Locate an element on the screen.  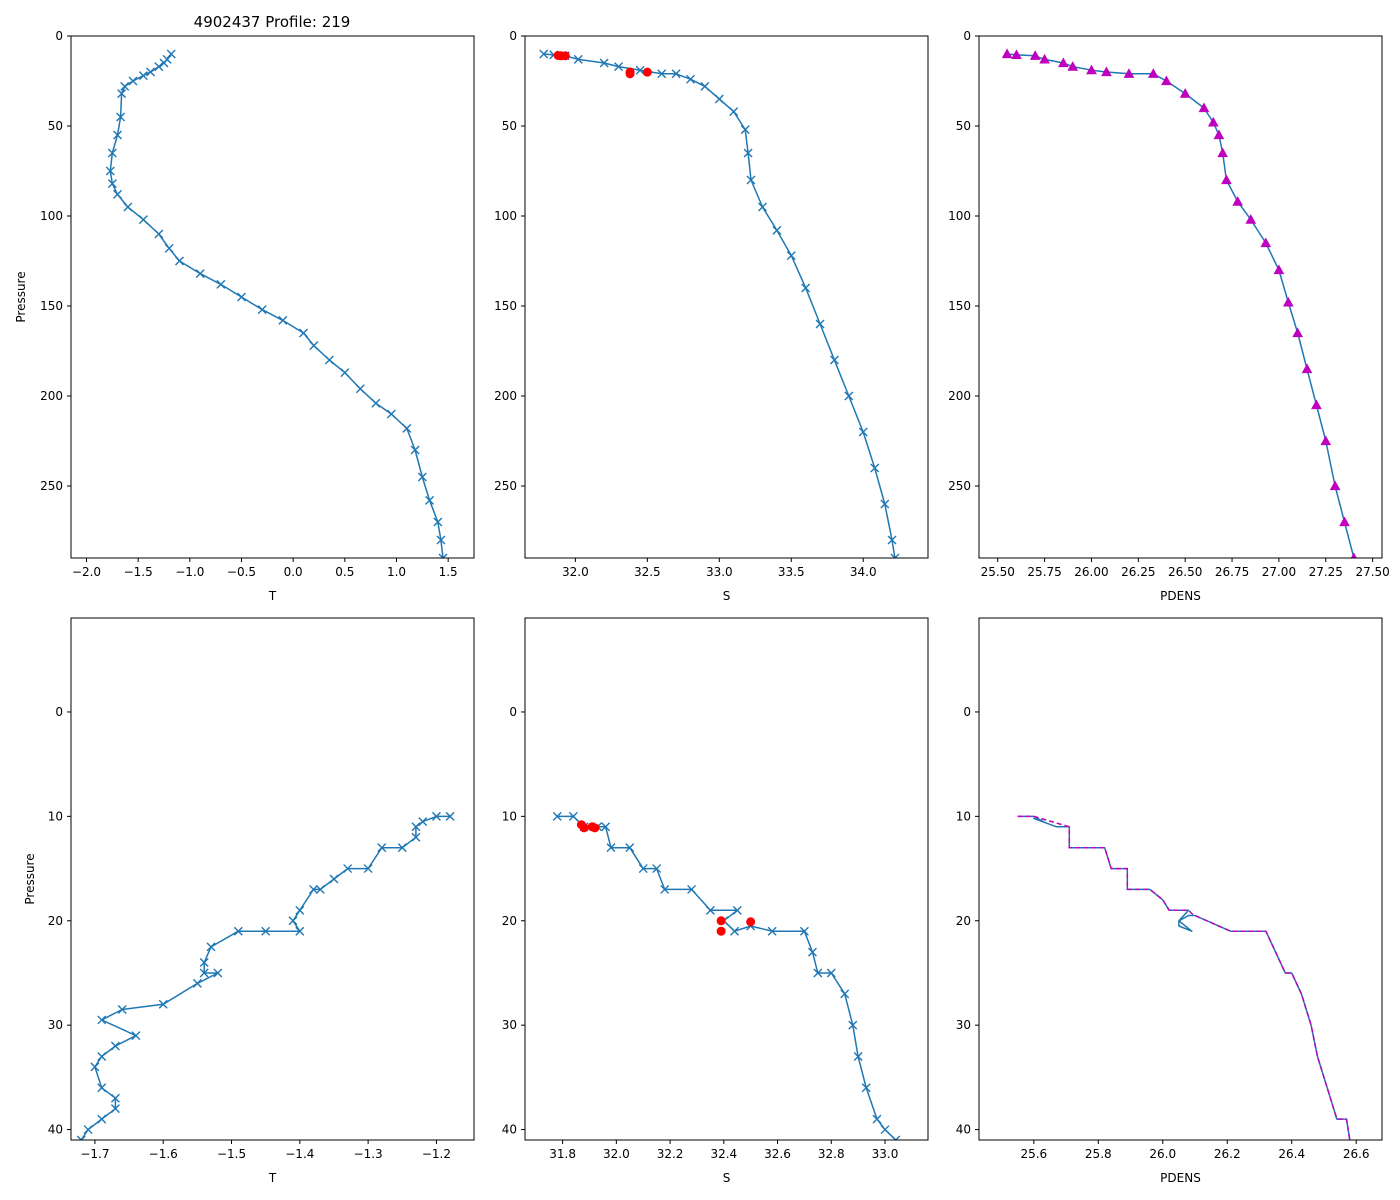
x-tick-label: 26.6 is located at coordinates (1356, 1154).